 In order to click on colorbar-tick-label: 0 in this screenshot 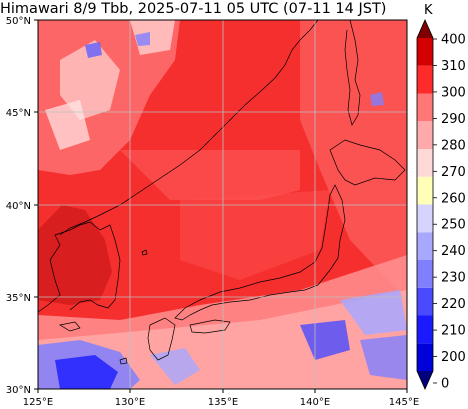, I will do `click(445, 384)`.